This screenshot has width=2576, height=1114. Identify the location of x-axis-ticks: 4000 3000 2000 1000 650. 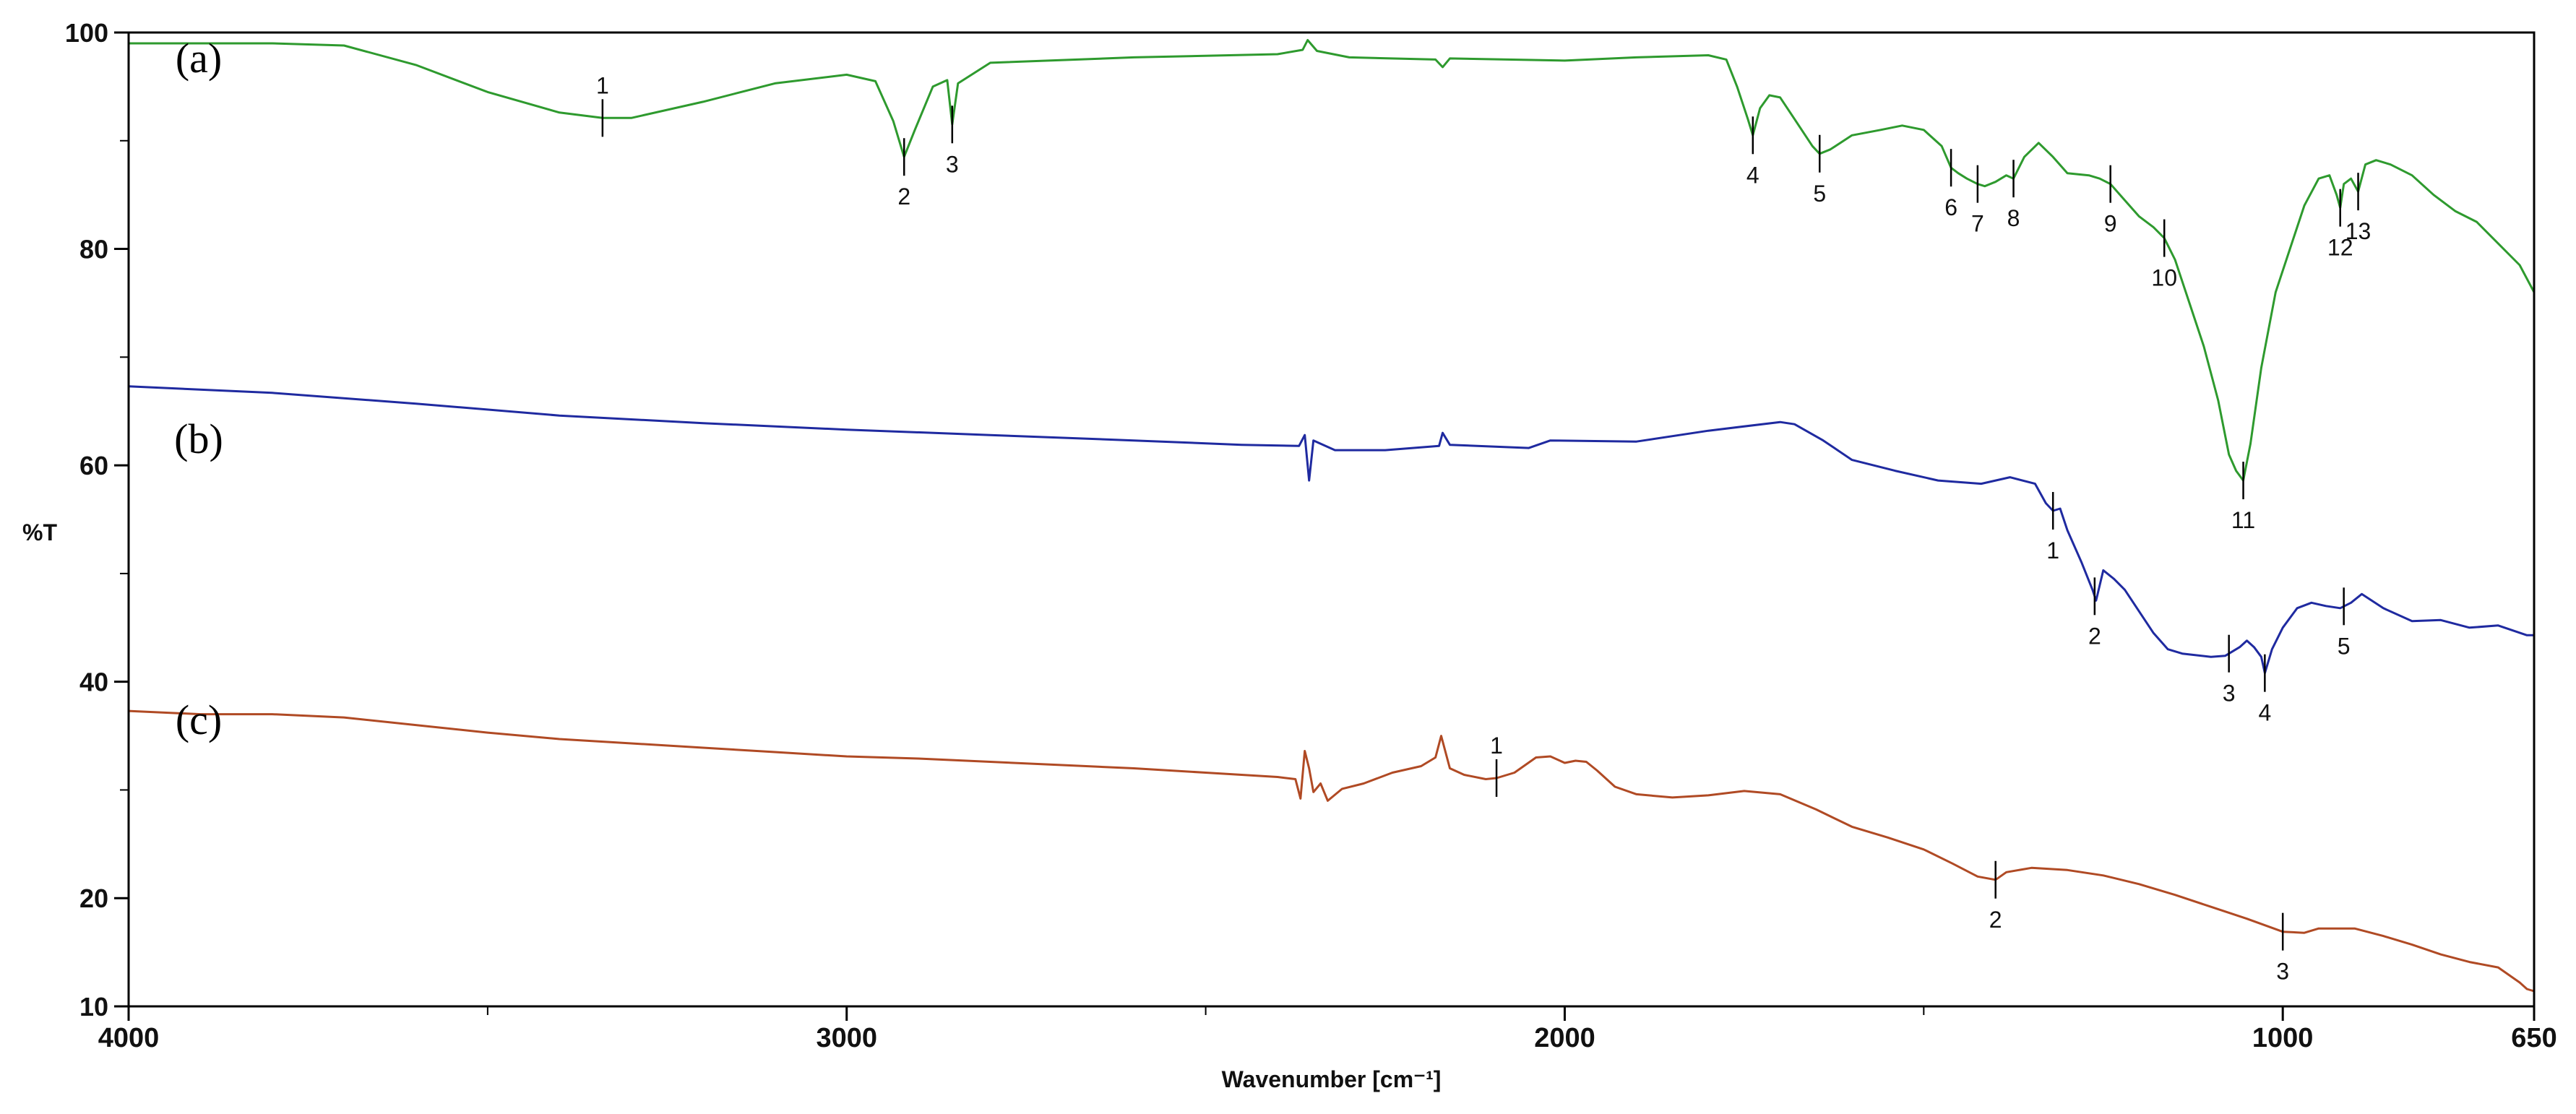
(1327, 1029).